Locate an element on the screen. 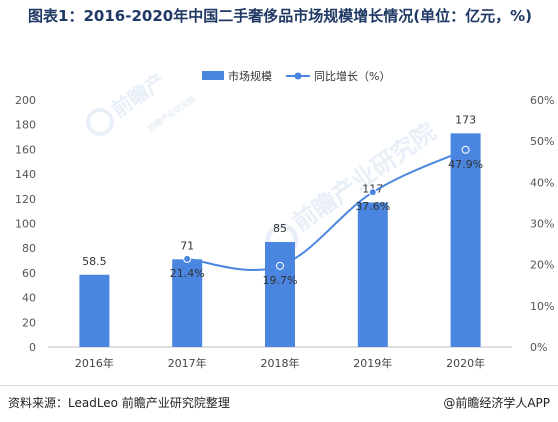  legend-bar-swatch is located at coordinates (213, 75).